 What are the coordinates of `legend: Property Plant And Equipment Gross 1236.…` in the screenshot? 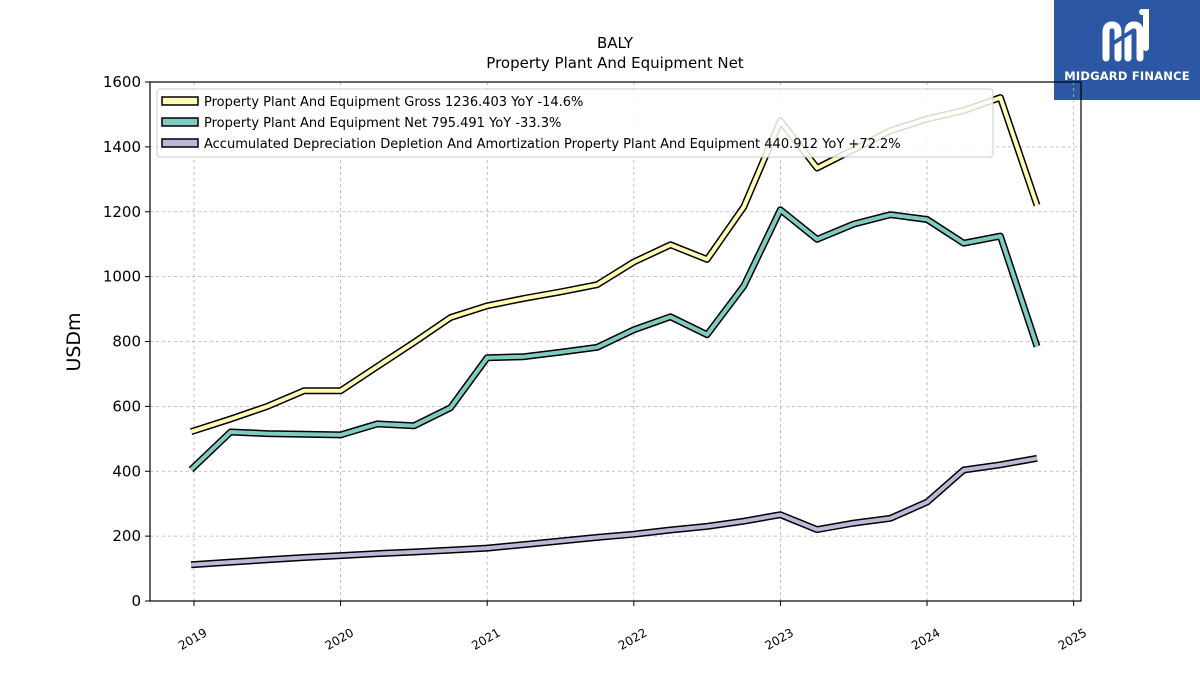 It's located at (575, 123).